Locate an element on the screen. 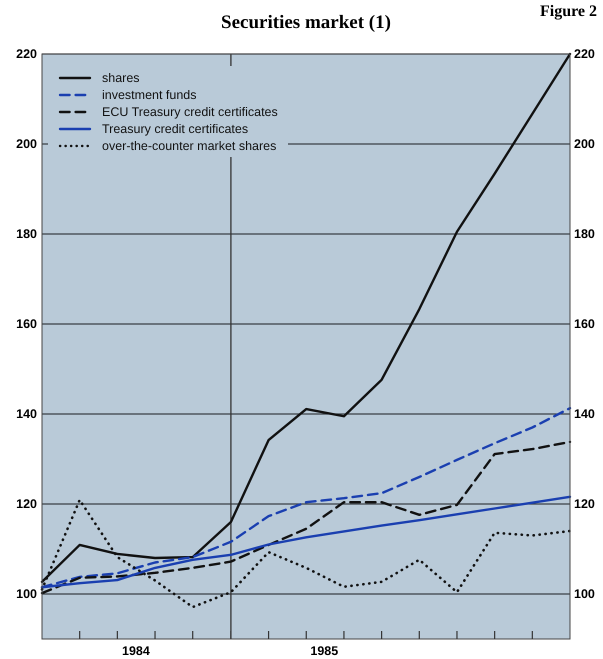 This screenshot has width=603, height=659. y-tick-label: 140 is located at coordinates (27, 414).